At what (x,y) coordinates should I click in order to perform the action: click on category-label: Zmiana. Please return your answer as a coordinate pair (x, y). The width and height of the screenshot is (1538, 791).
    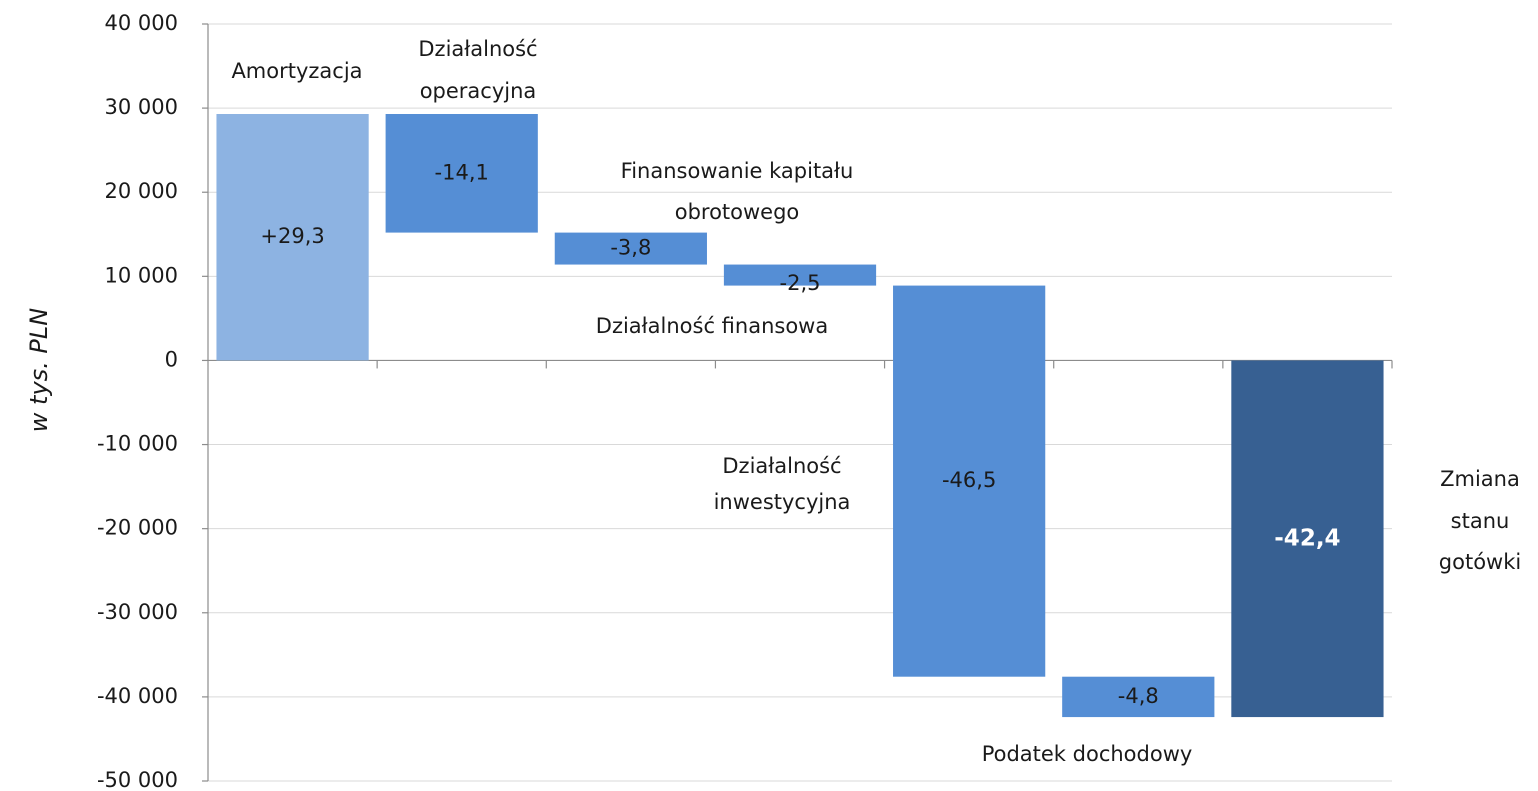
    Looking at the image, I should click on (1480, 479).